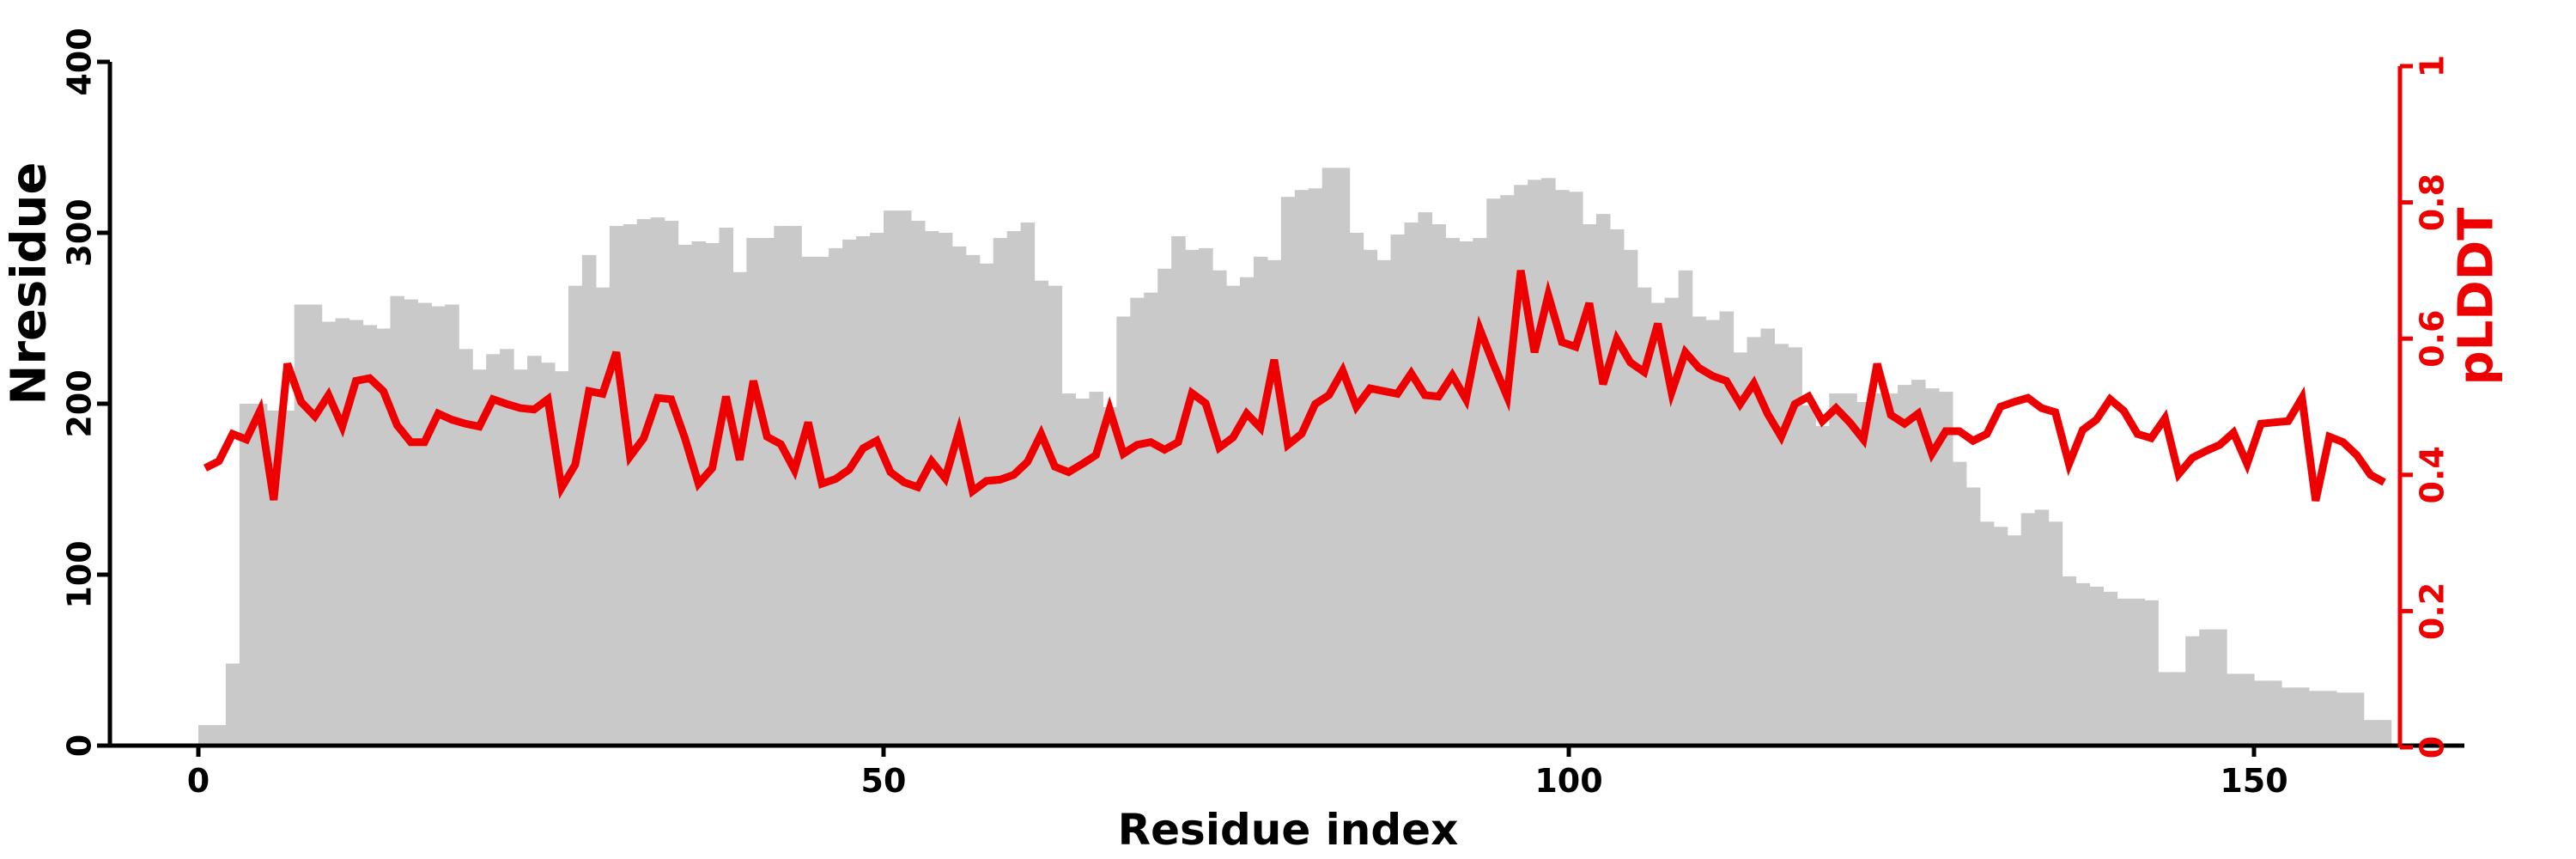 The image size is (2576, 859). What do you see at coordinates (2432, 203) in the screenshot?
I see `y-right-tick-label: 0.8` at bounding box center [2432, 203].